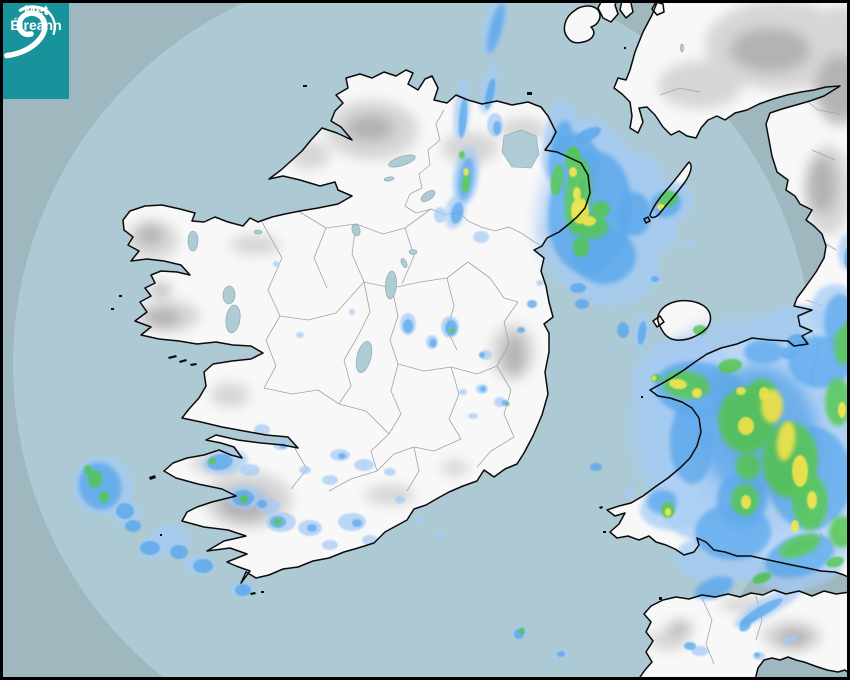 The image size is (850, 680). I want to click on lough-erne-lower, so click(402, 161).